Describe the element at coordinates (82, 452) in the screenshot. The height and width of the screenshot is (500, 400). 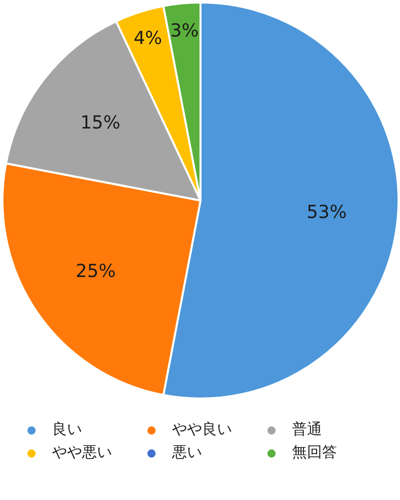
I see `legend-label: やや悪い` at that location.